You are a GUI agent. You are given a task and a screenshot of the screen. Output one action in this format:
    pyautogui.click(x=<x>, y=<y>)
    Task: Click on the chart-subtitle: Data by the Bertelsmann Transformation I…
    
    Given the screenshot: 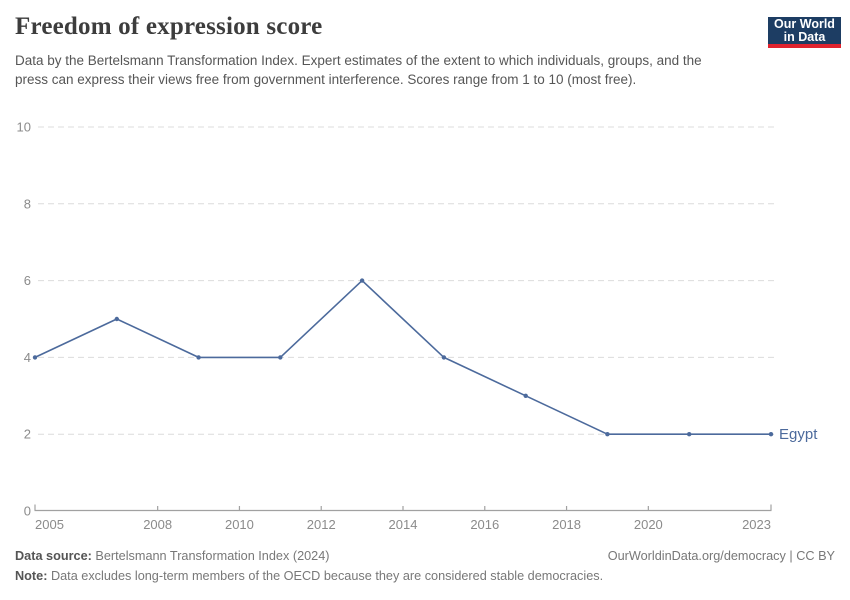 What is the action you would take?
    pyautogui.click(x=358, y=70)
    